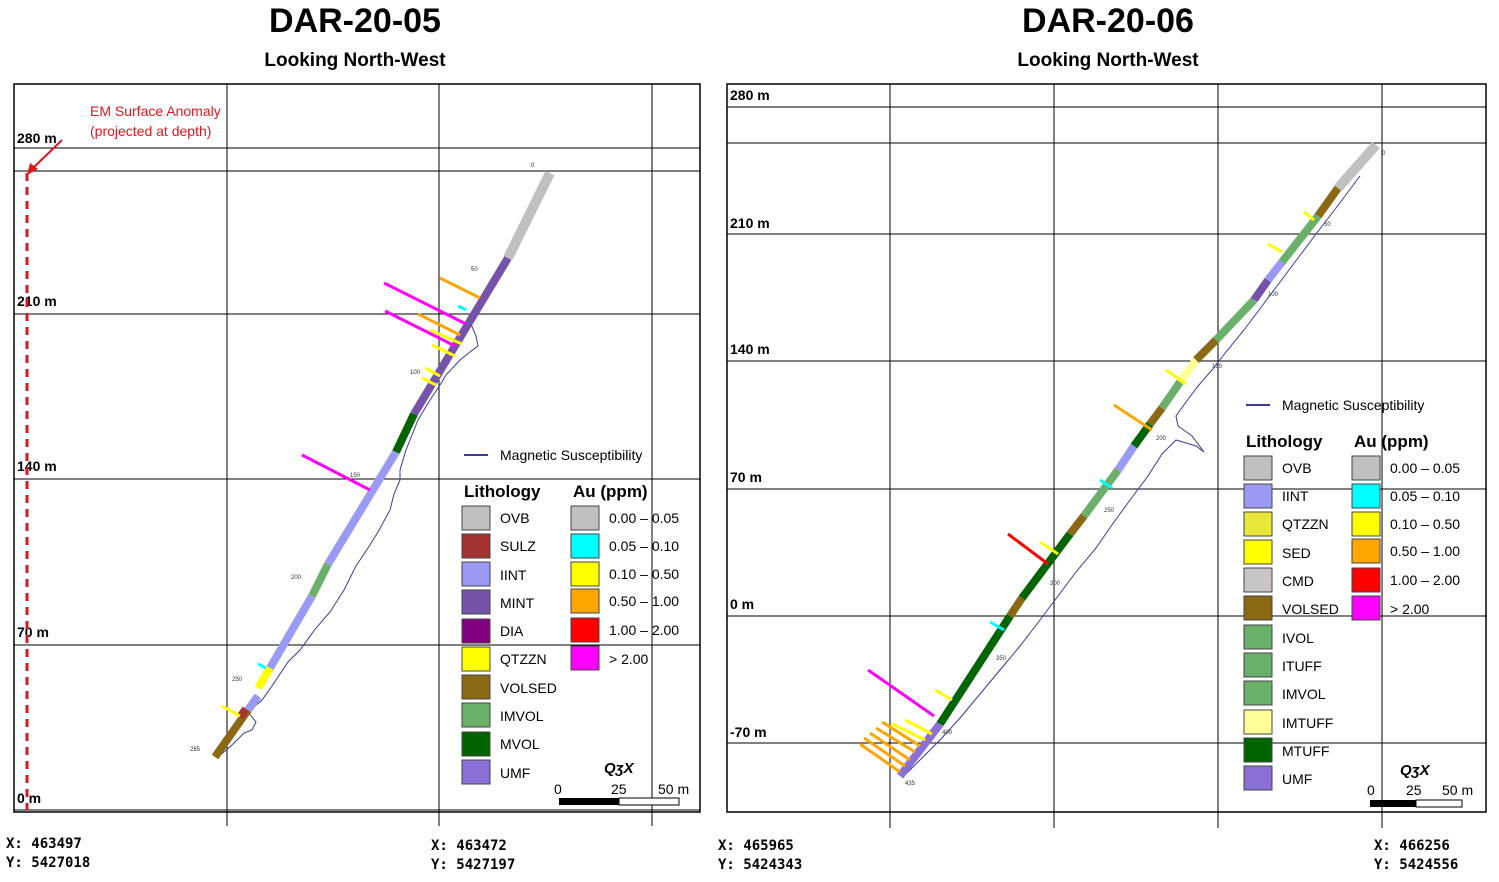  Describe the element at coordinates (1416, 865) in the screenshot. I see `coord-y: Y: 5424556` at that location.